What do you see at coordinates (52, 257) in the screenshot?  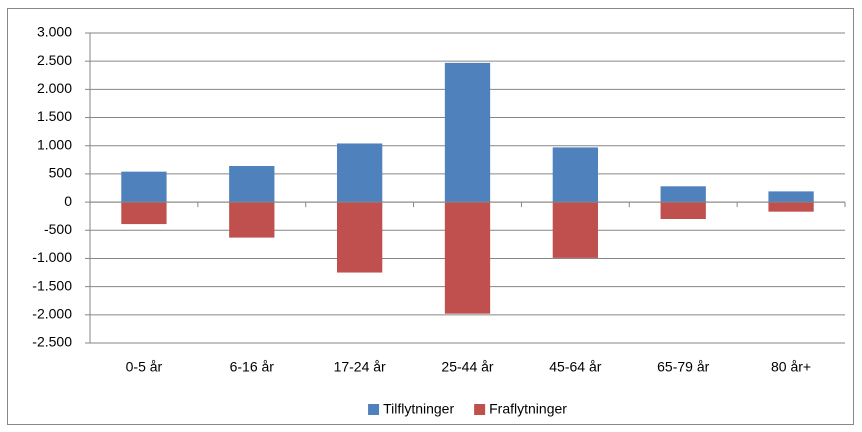 I see `y-tick-label: -1.000` at bounding box center [52, 257].